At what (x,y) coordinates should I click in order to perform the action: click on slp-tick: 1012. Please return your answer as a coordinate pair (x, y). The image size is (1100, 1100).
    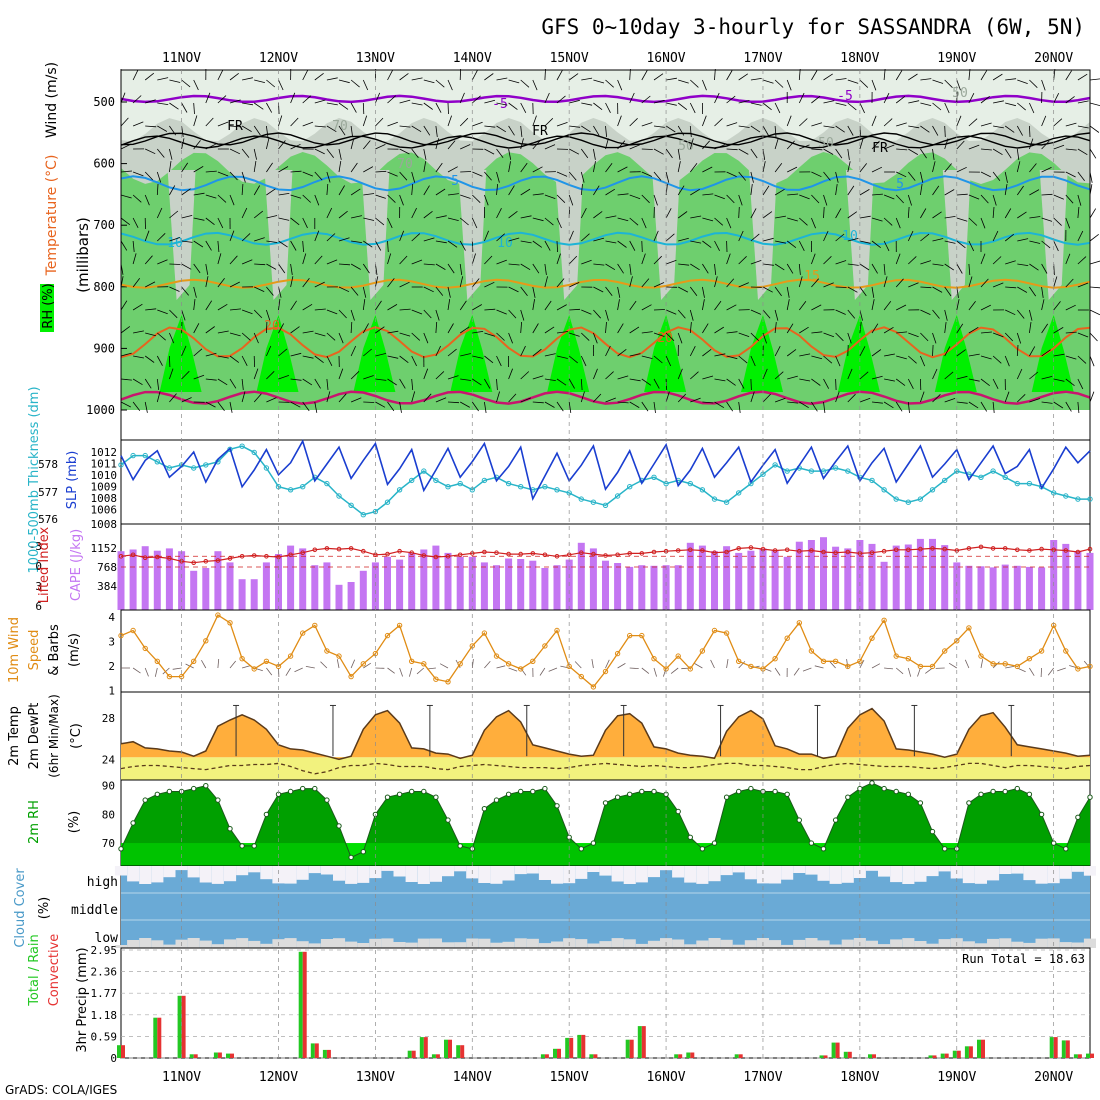
    Looking at the image, I should click on (104, 452).